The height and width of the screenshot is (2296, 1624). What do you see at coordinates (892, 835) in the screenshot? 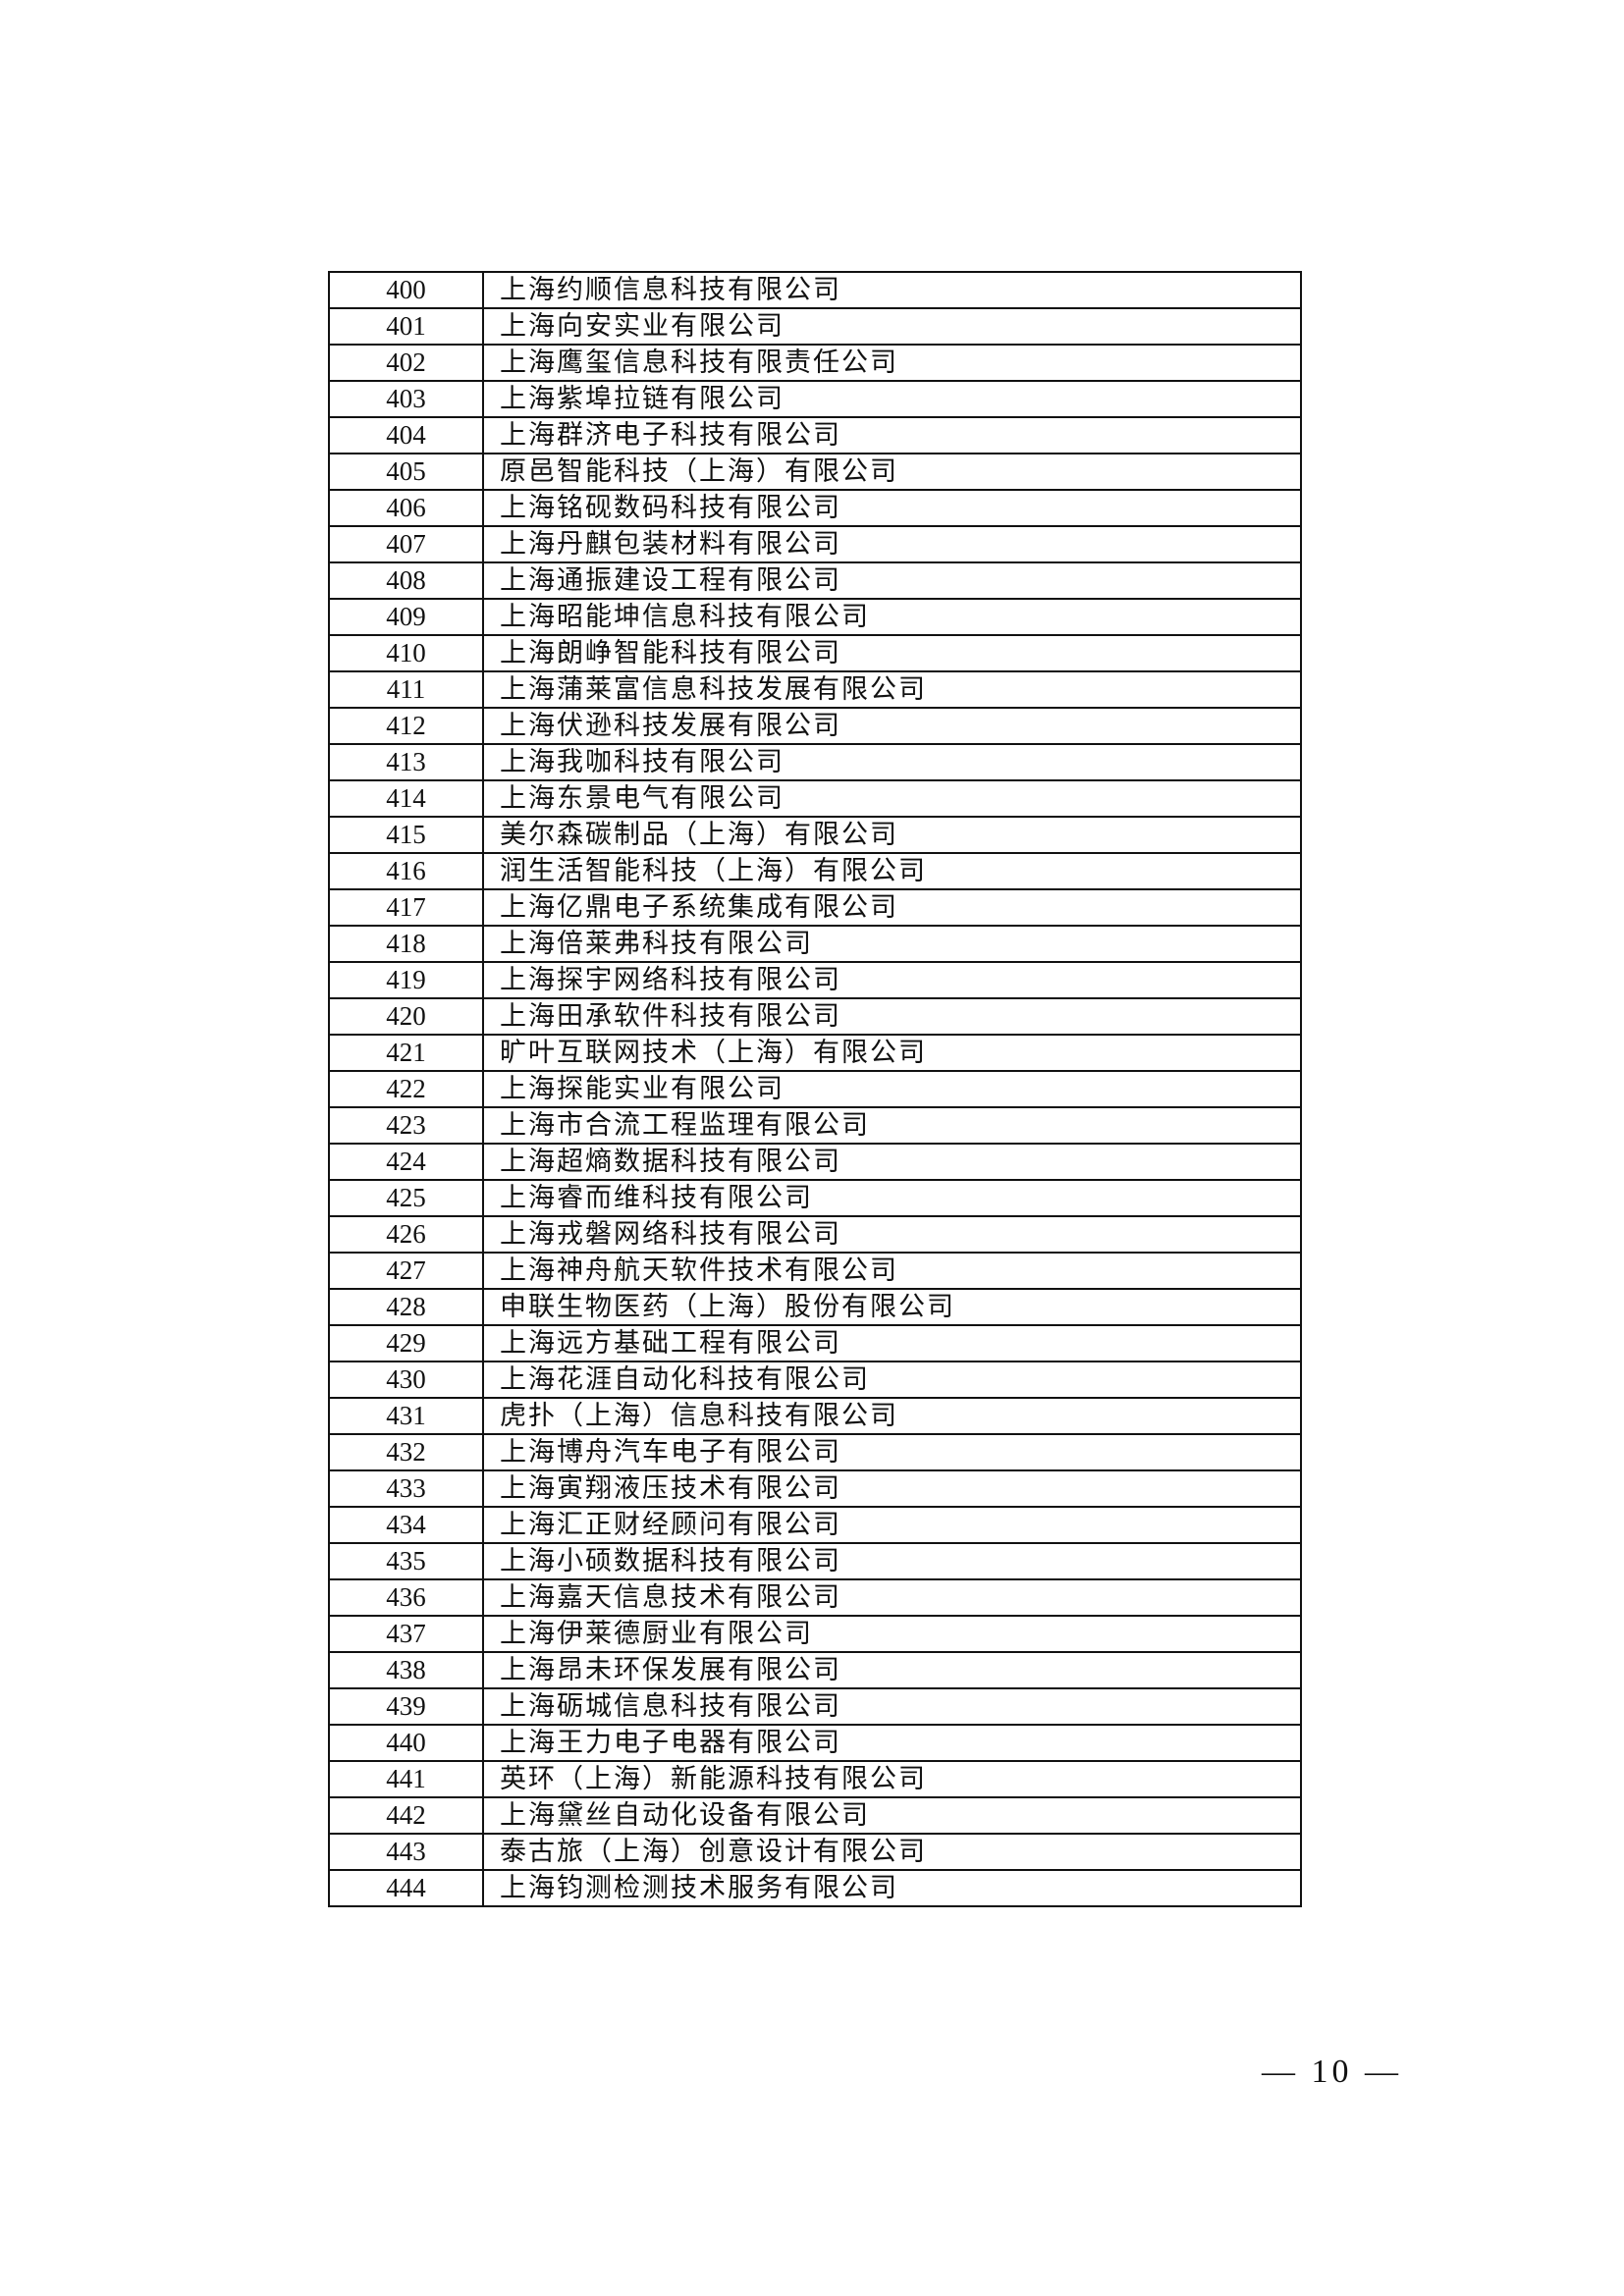
I see `company-name: 美尔森碳制品（上海）有限公司` at bounding box center [892, 835].